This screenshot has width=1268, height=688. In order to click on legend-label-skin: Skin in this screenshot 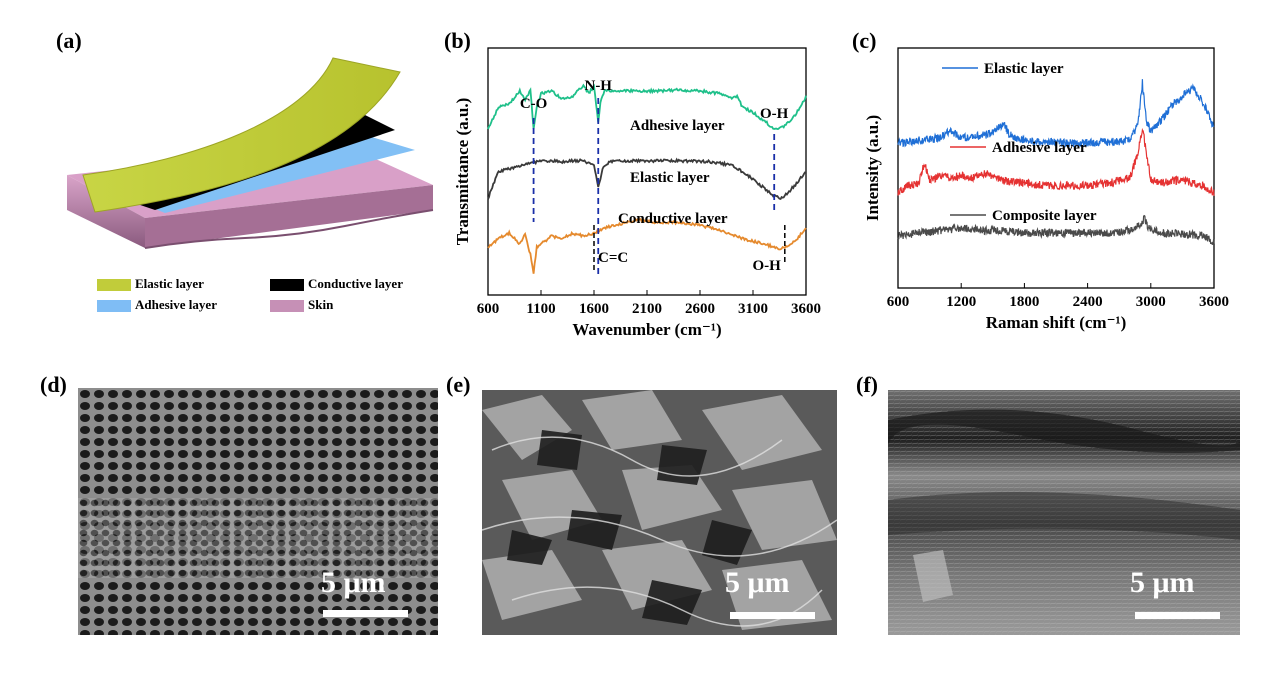, I will do `click(321, 304)`.